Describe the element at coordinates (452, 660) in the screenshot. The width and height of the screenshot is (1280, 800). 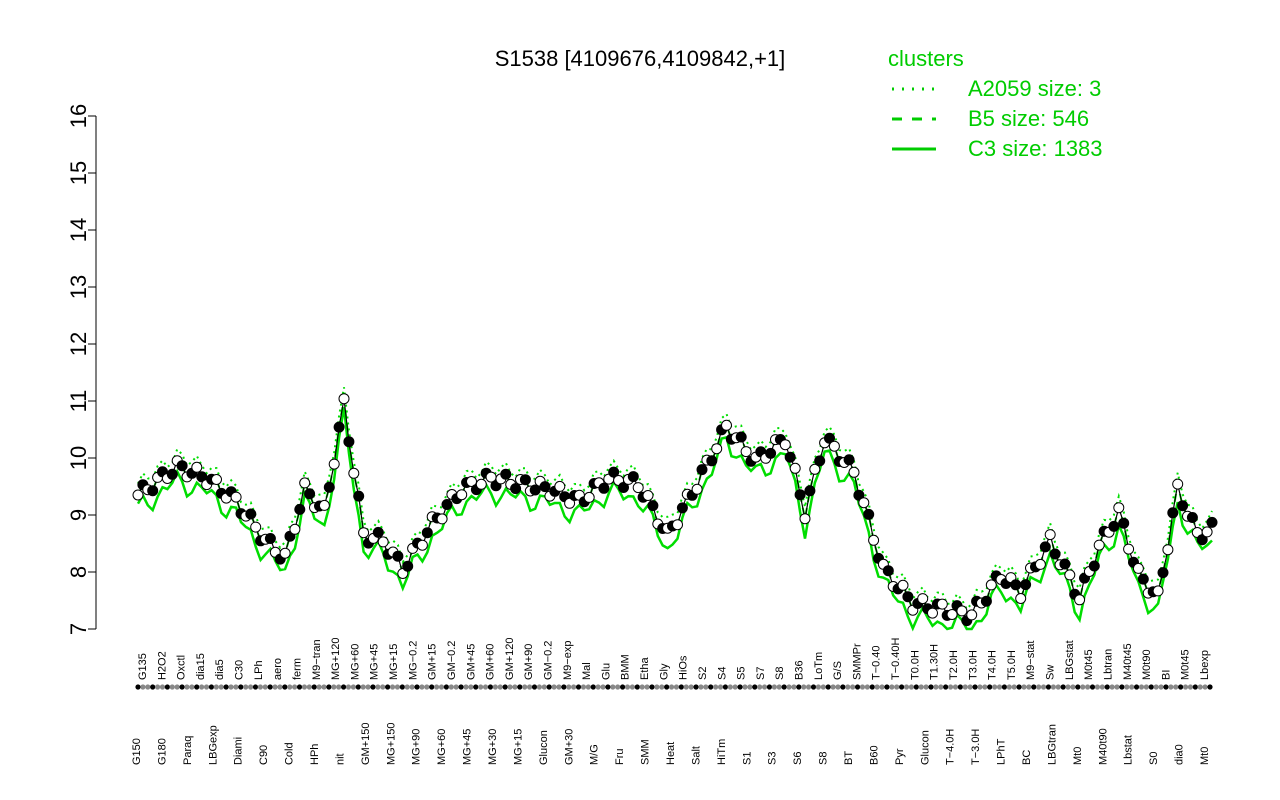
I see `x-tick-label: GM−0.2` at that location.